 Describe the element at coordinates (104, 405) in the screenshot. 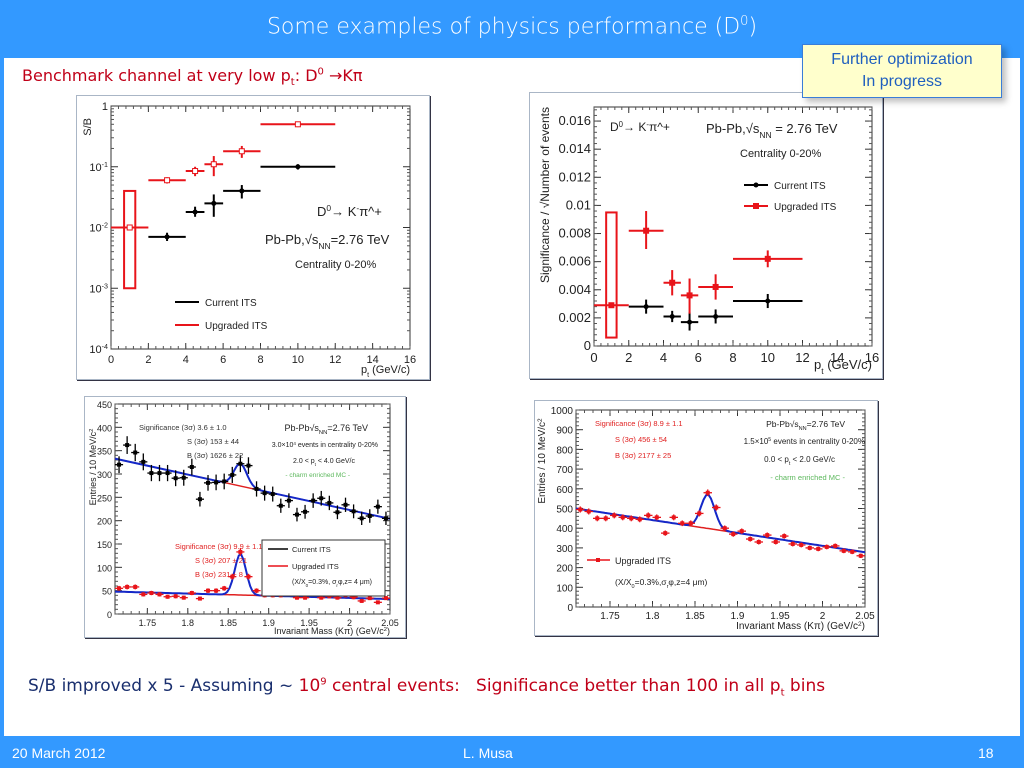

I see `y-tick-label: 450` at that location.